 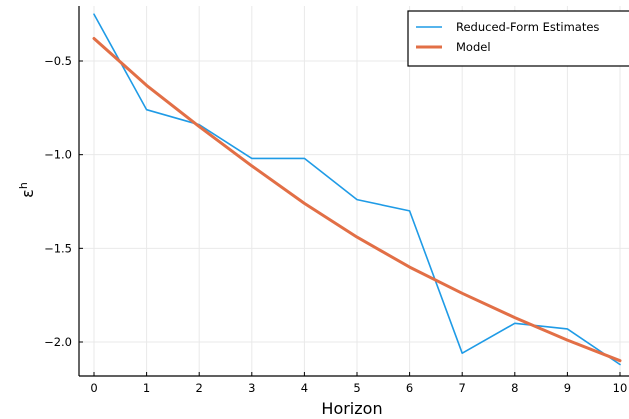 I want to click on legend-box, so click(x=518, y=38).